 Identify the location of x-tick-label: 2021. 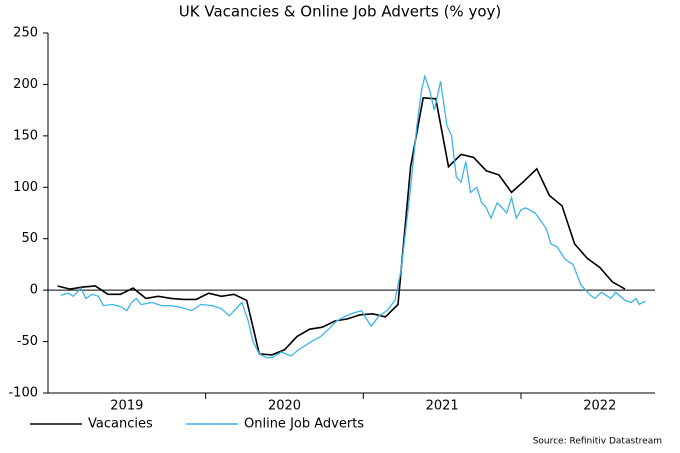
(442, 406).